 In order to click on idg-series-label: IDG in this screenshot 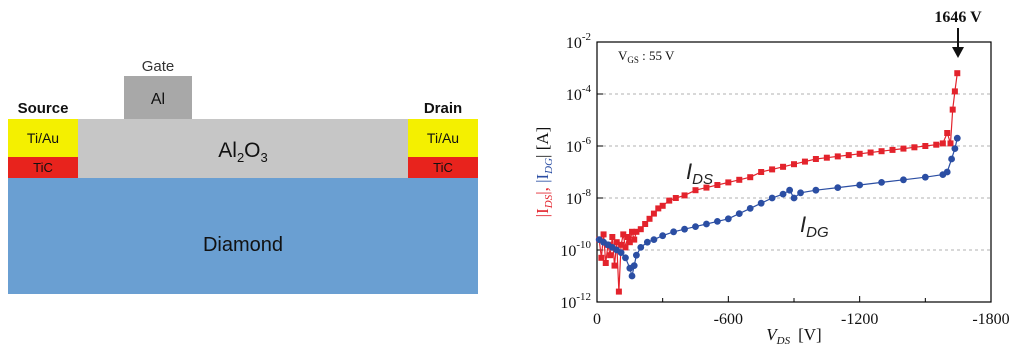, I will do `click(814, 226)`.